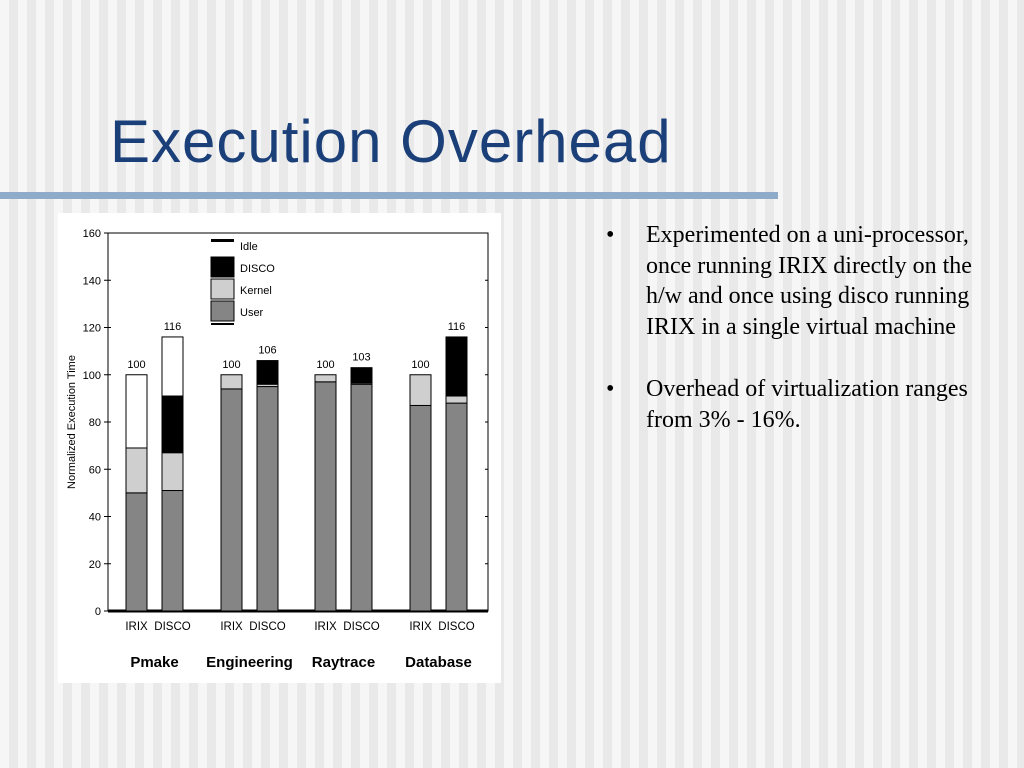 The width and height of the screenshot is (1024, 768). What do you see at coordinates (222, 267) in the screenshot?
I see `legend-swatch-disco` at bounding box center [222, 267].